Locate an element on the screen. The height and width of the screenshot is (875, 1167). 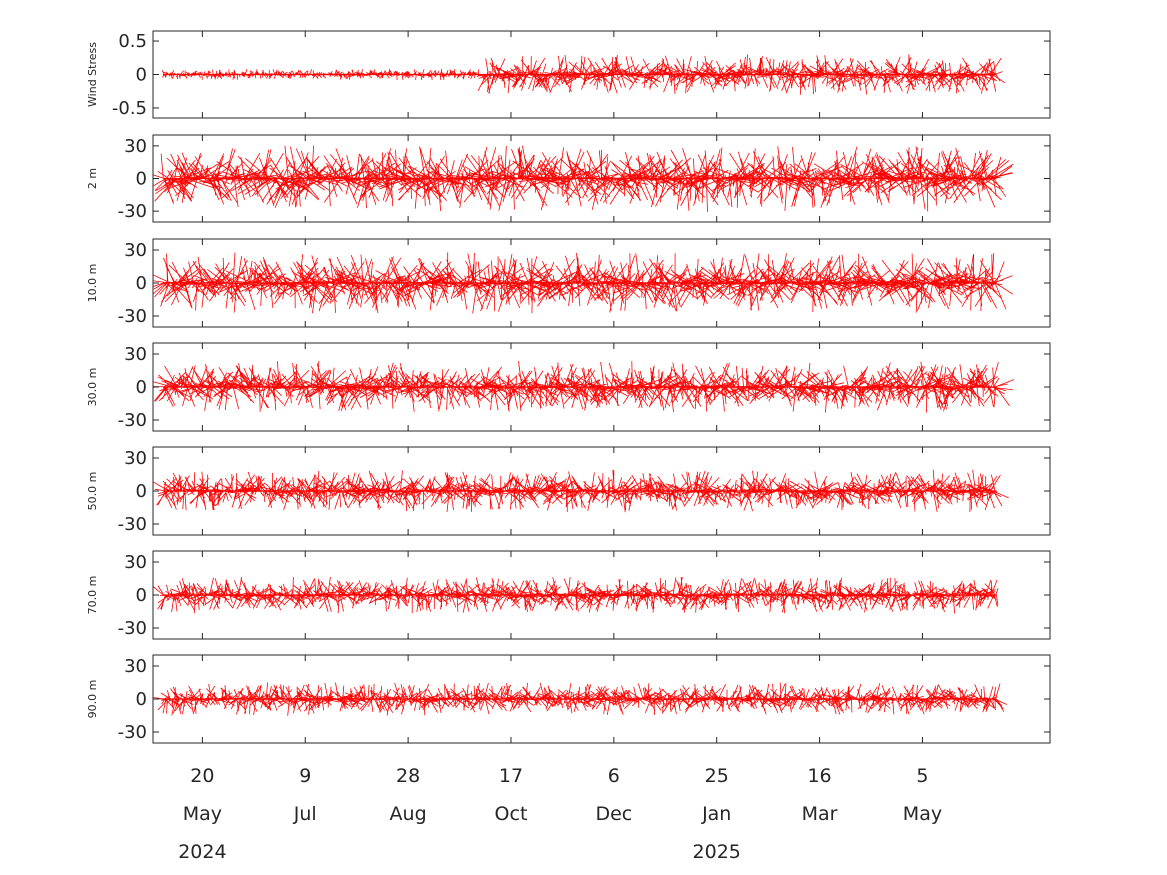
panel-0: 0.5 0 -0.5 Wind Stress is located at coordinates (568, 74).